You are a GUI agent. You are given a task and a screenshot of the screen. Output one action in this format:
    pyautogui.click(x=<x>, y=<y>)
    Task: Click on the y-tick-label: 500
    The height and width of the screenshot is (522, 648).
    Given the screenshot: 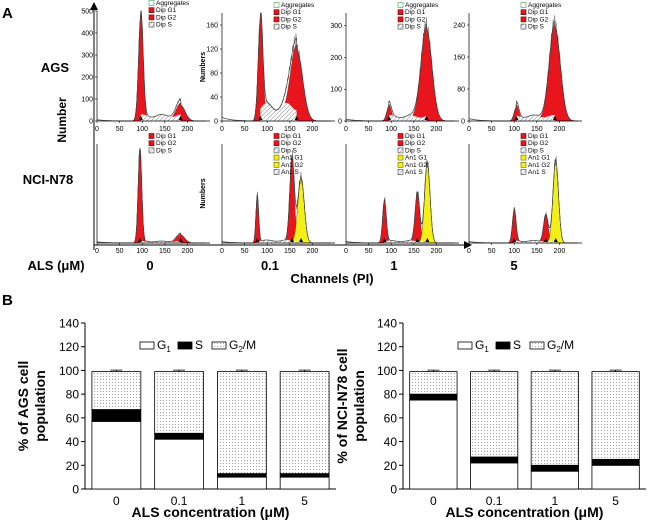 What is the action you would take?
    pyautogui.click(x=87, y=12)
    